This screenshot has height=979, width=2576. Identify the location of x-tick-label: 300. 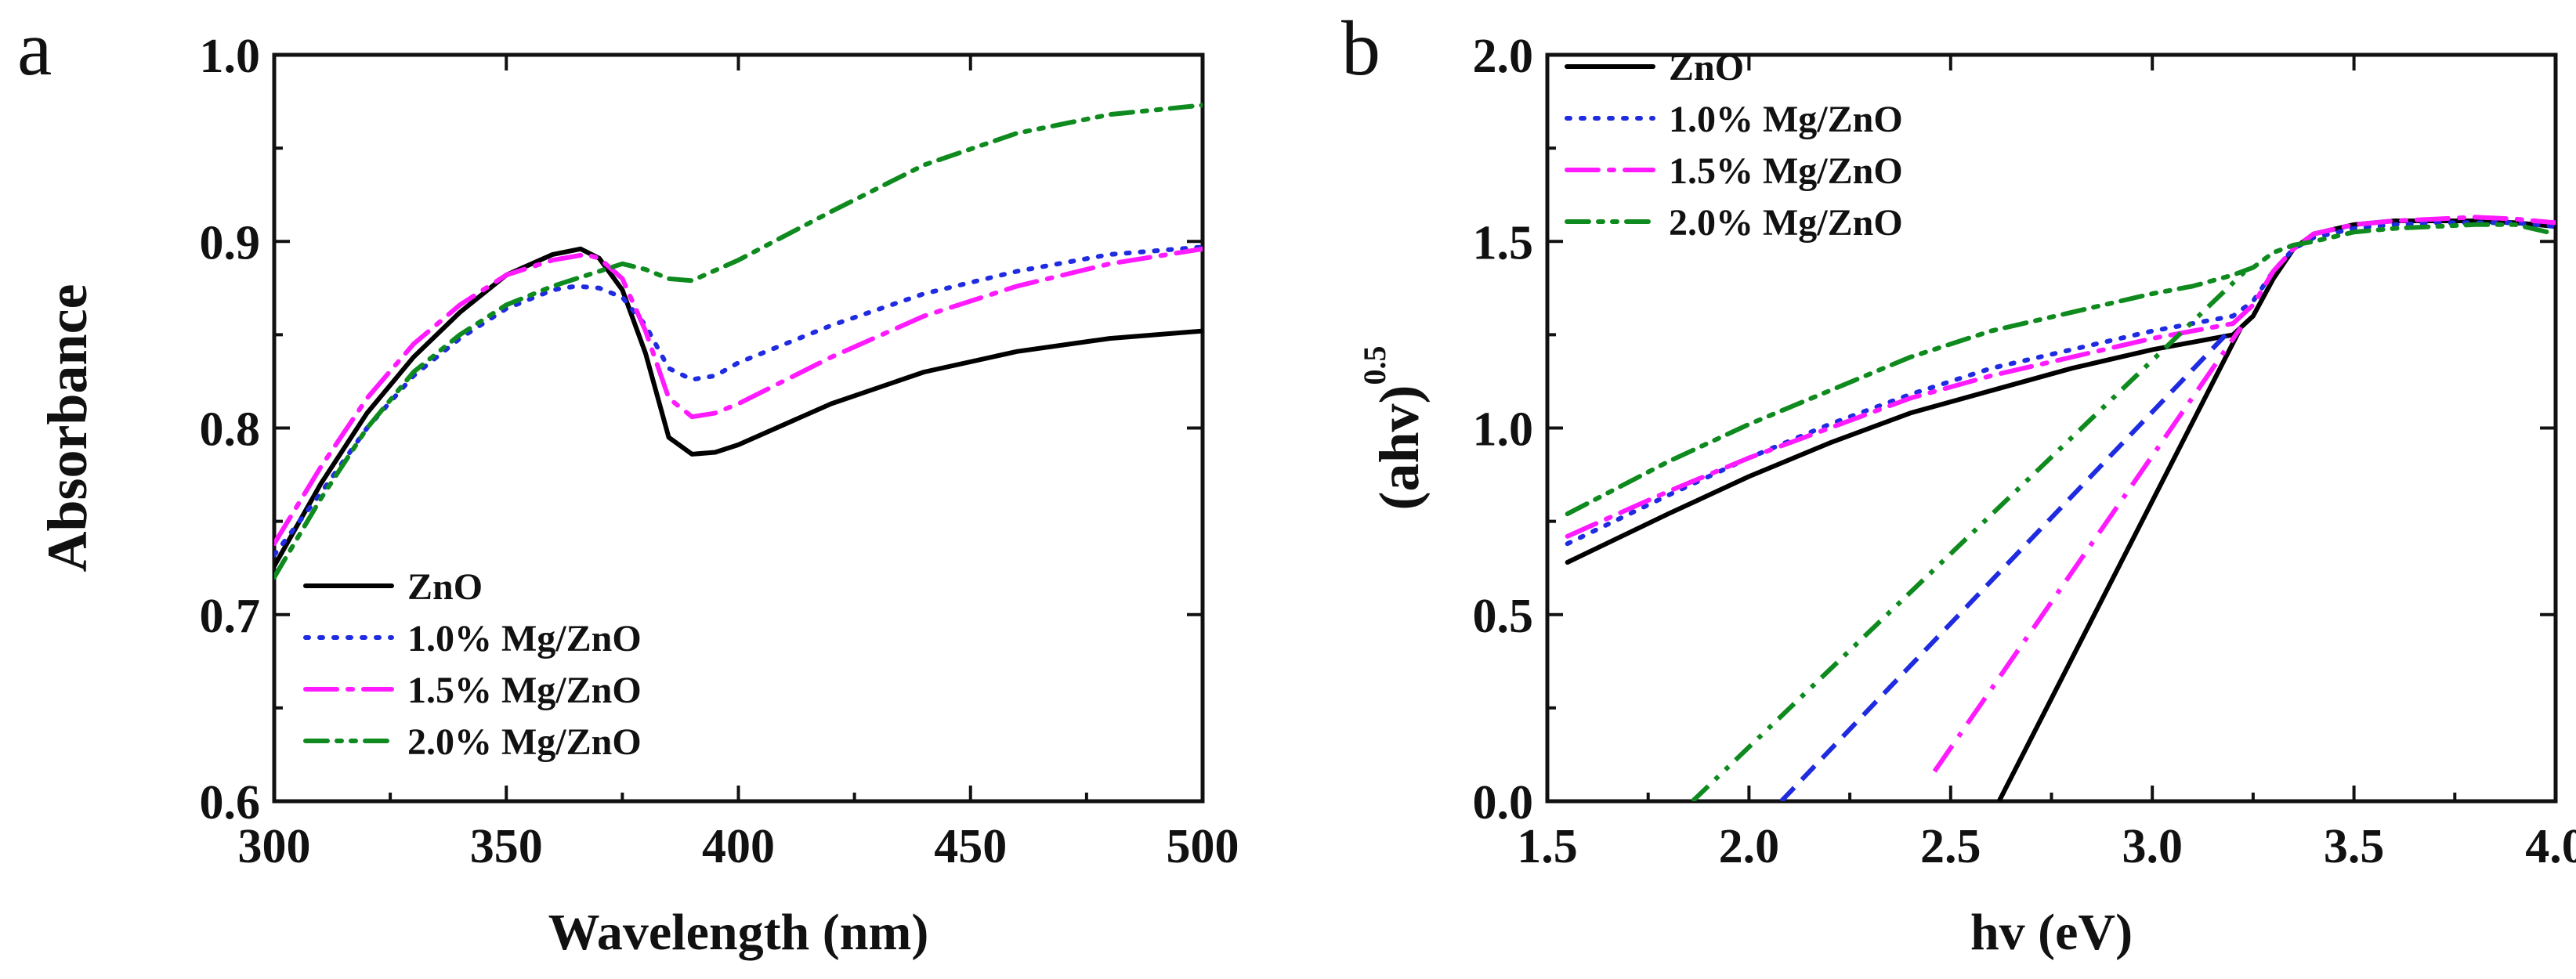
(274, 847).